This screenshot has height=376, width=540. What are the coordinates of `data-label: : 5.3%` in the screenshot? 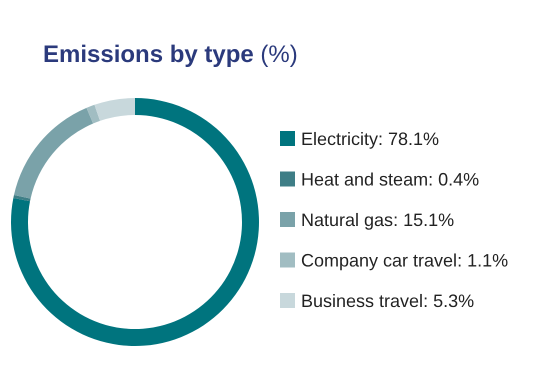 It's located at (448, 301).